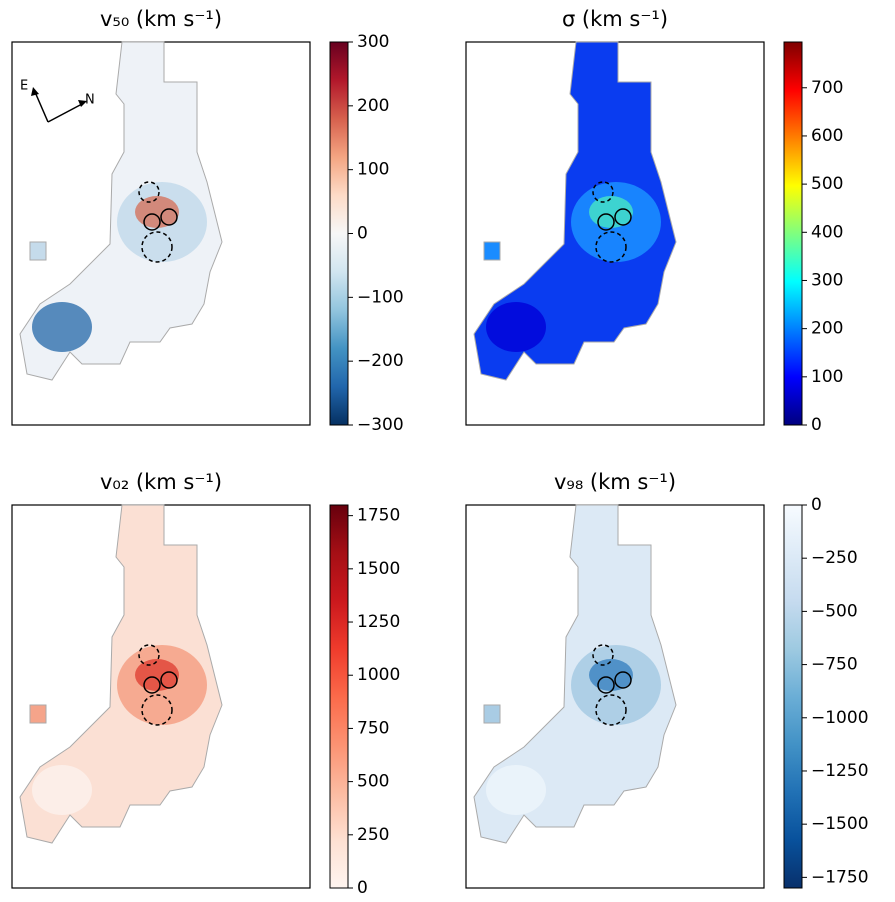  I want to click on colorbar-tick-label: −1500, so click(840, 824).